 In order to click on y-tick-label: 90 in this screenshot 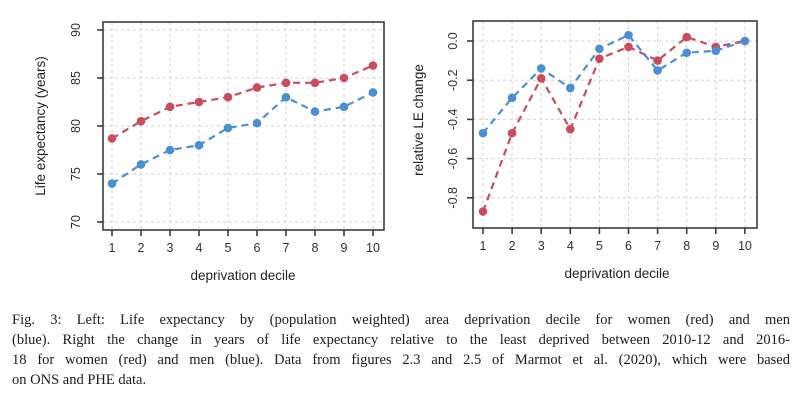, I will do `click(76, 30)`.